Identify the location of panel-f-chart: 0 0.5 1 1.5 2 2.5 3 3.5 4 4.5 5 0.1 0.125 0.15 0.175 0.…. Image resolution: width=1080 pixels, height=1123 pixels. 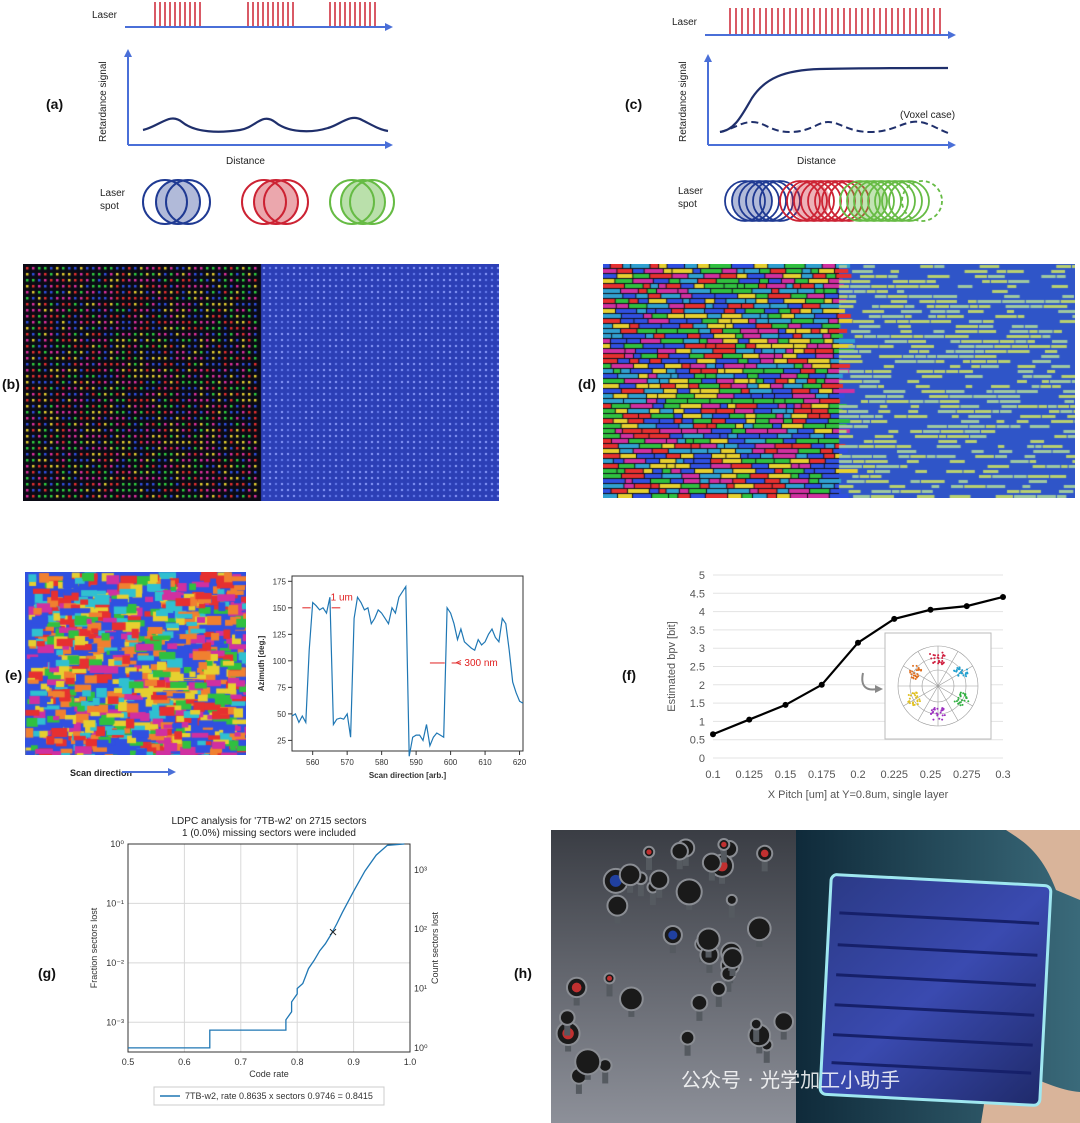
(838, 685).